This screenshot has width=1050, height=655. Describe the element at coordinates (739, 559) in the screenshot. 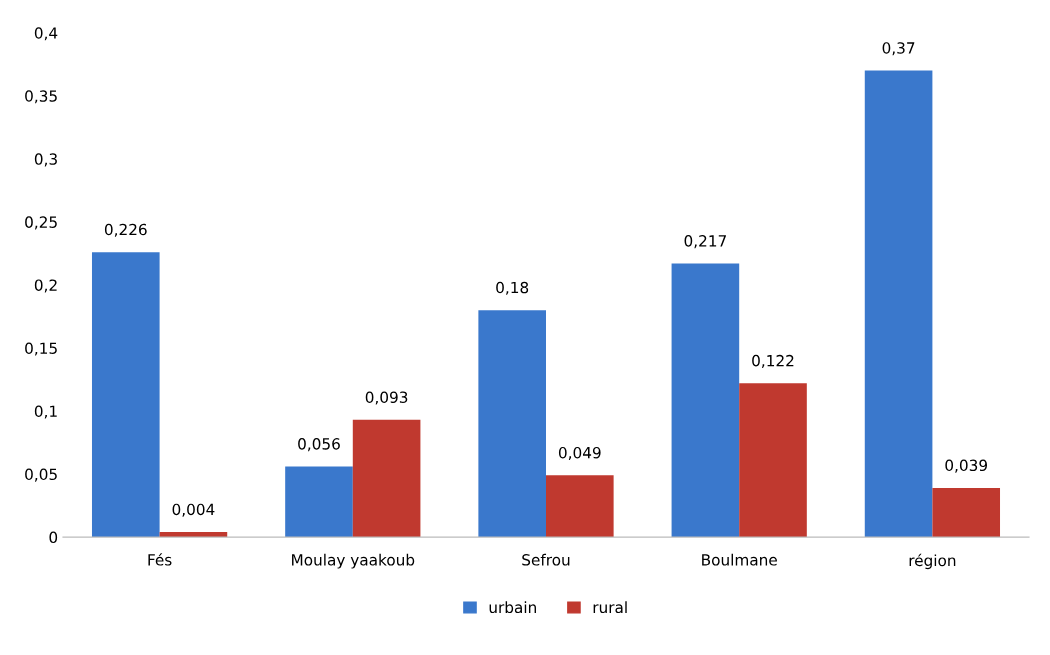

I see `x-tick-label: Boulmane` at that location.